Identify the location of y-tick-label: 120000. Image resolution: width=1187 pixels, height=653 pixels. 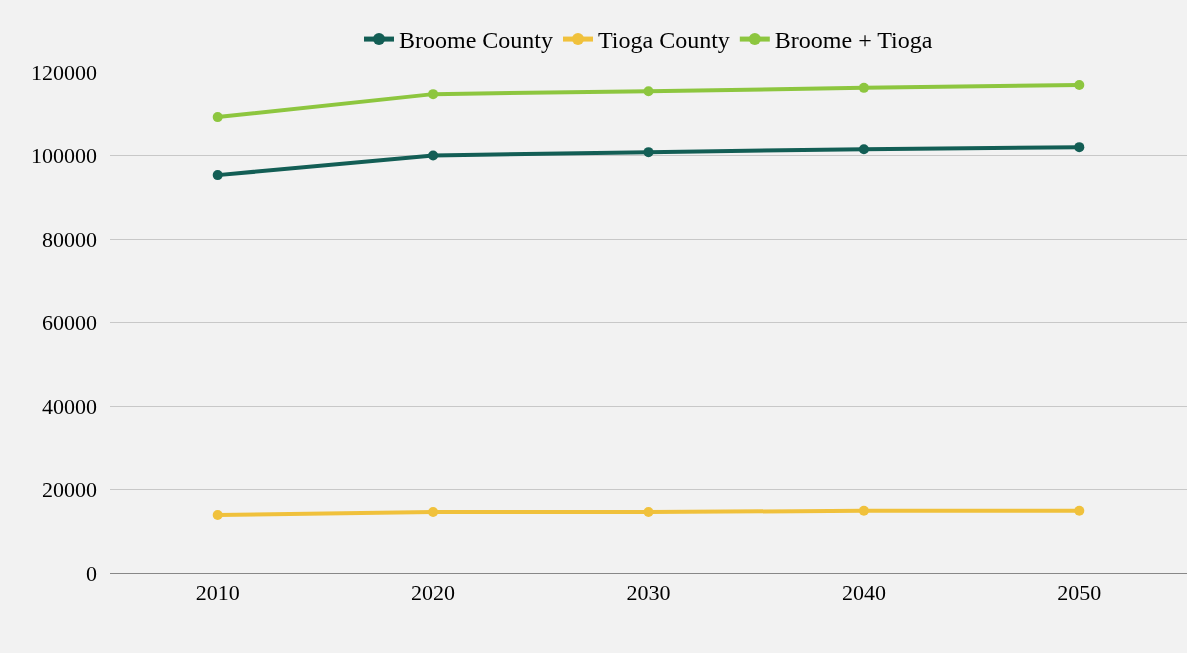
(64, 72).